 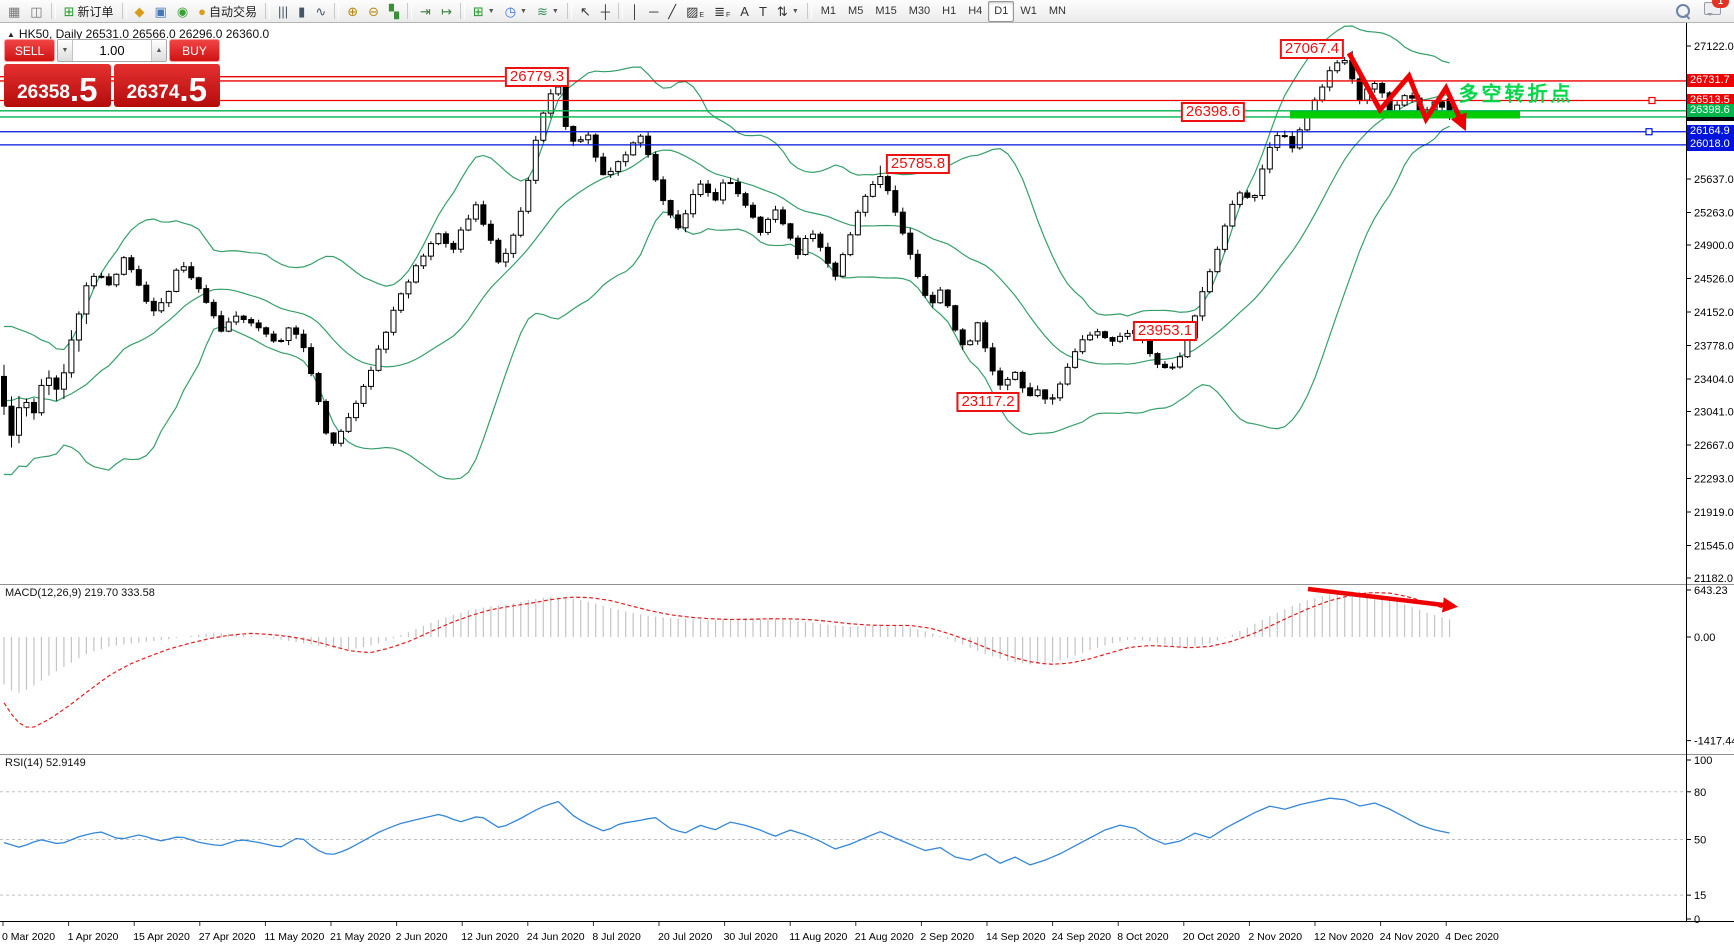 What do you see at coordinates (484, 11) in the screenshot?
I see `new-chart-icon: ⊞ ▼` at bounding box center [484, 11].